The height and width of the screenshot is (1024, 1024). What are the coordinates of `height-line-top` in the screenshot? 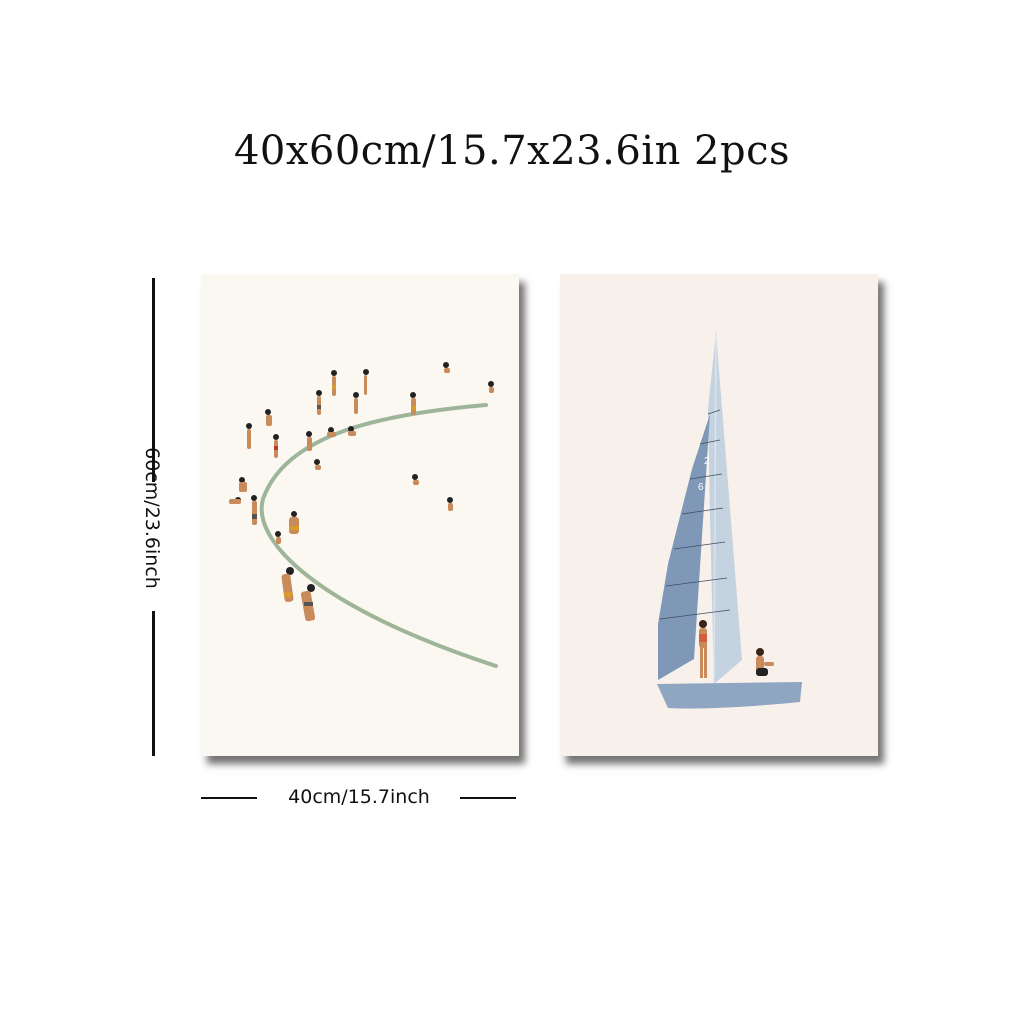 It's located at (153, 380).